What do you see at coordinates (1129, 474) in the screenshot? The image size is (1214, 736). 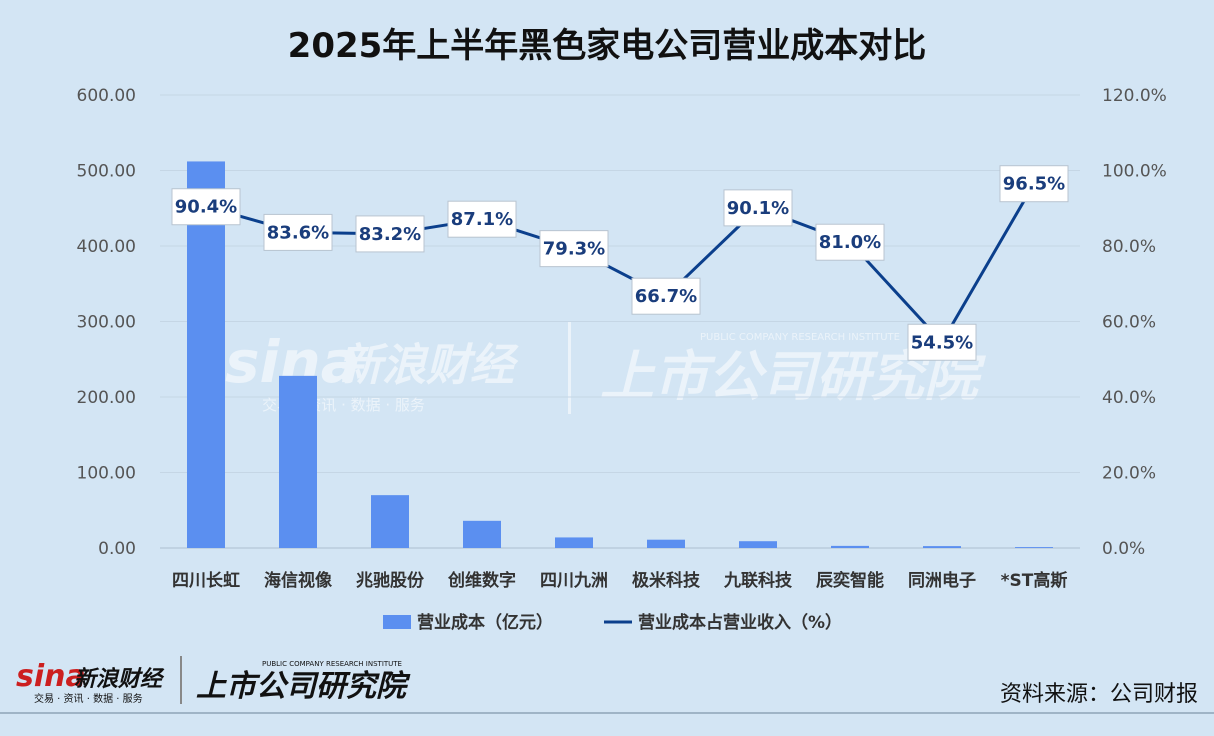 I see `right-tick-label: 20.0%` at bounding box center [1129, 474].